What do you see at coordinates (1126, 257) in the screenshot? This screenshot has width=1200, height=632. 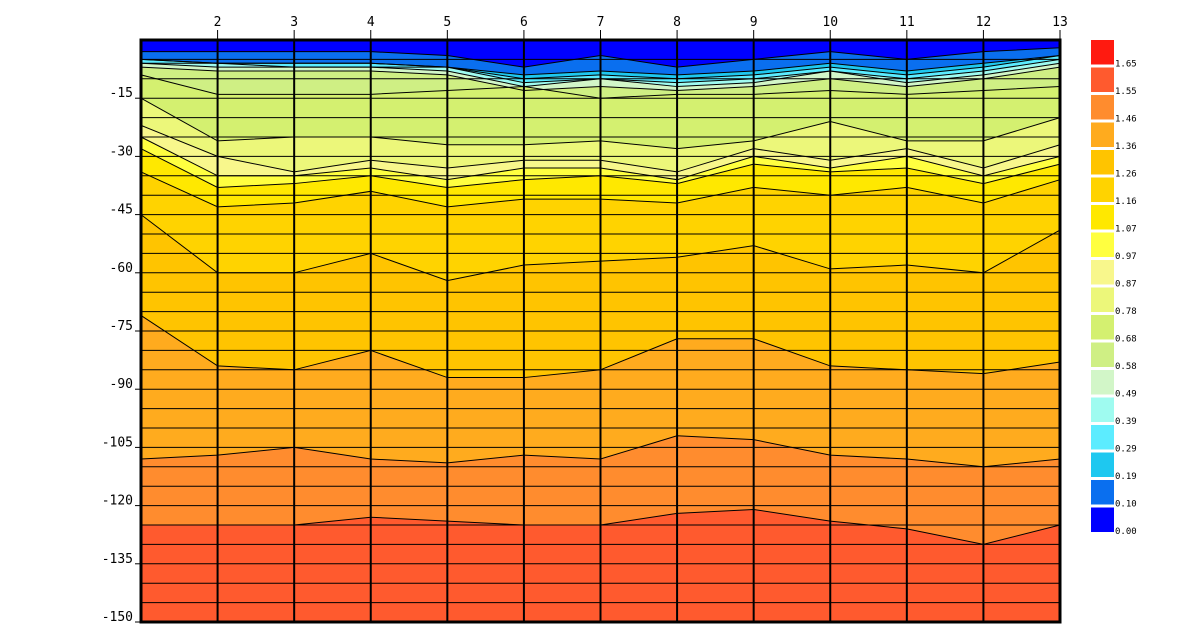 I see `colorbar-label: 0.97` at bounding box center [1126, 257].